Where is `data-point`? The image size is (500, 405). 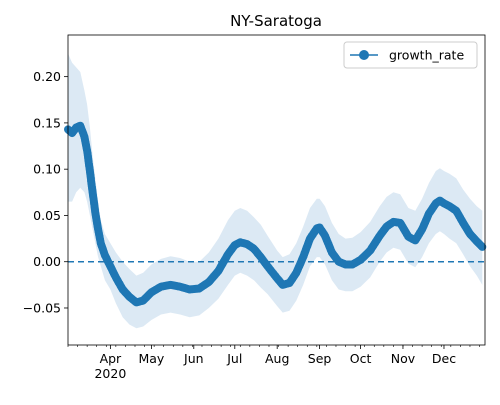 data-point is located at coordinates (482, 246).